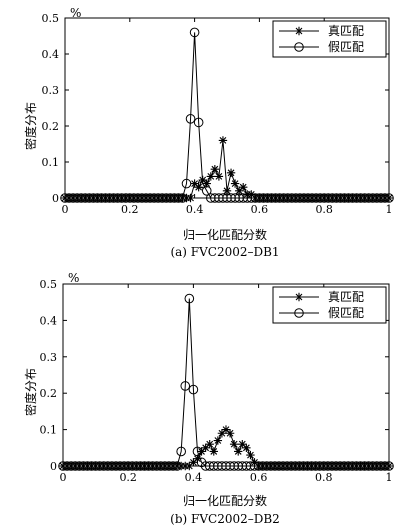 The image size is (406, 530). I want to click on series-line, so click(226, 447).